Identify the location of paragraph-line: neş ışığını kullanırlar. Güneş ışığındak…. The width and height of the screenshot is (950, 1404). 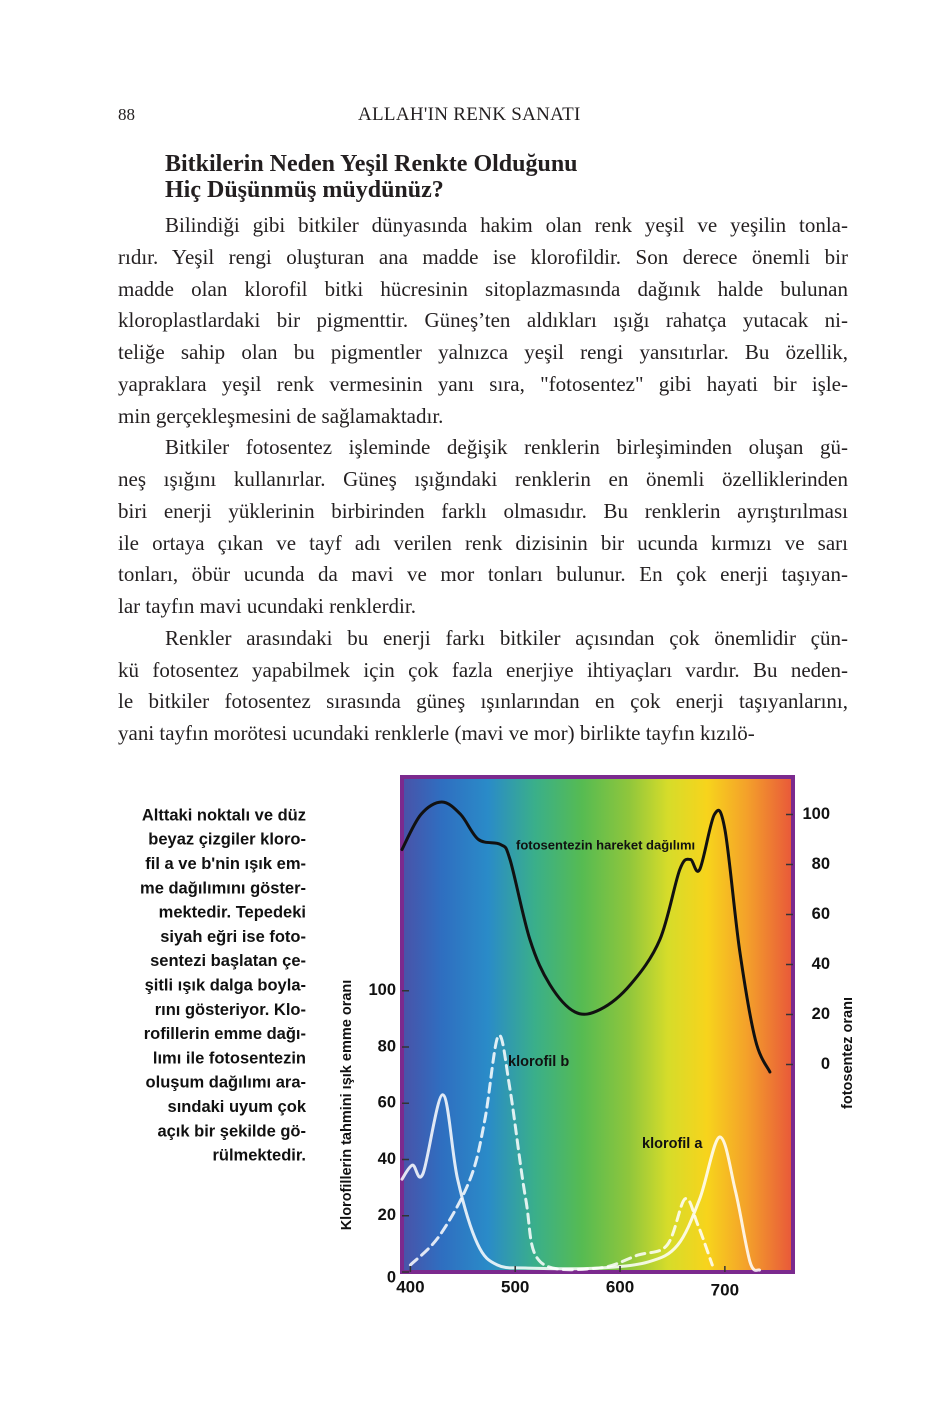
(483, 479).